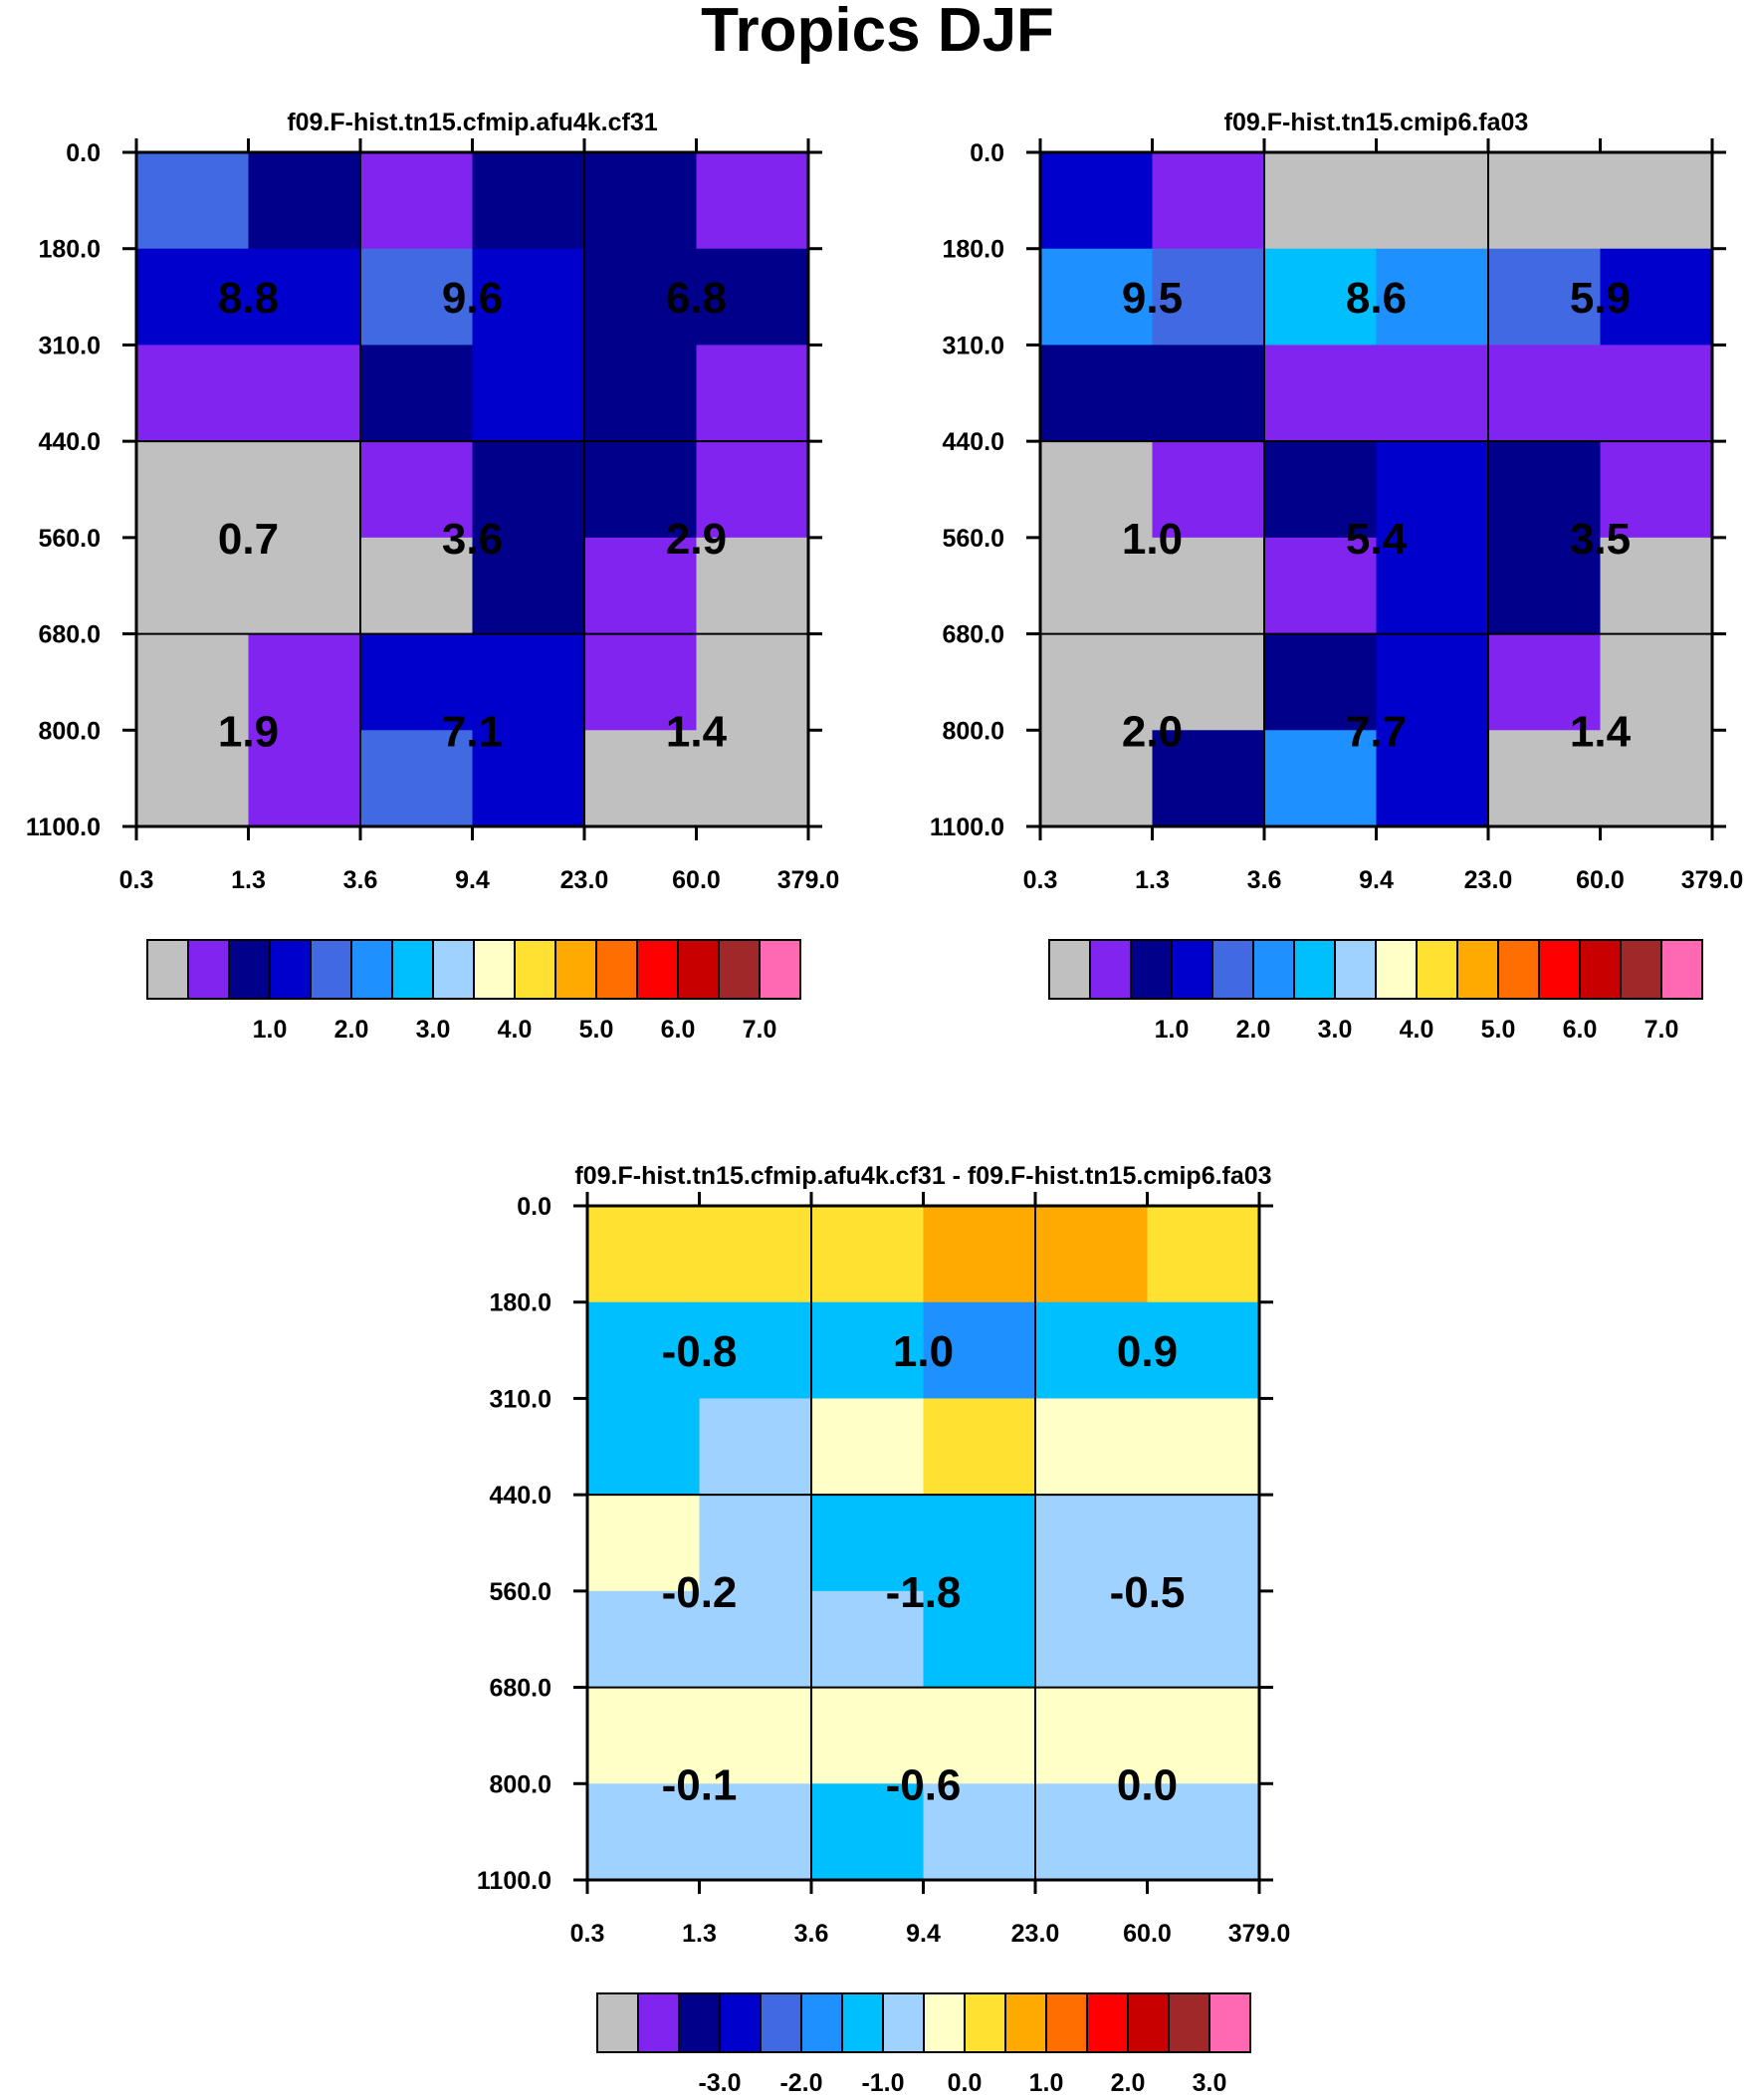 This screenshot has width=1755, height=2100. Describe the element at coordinates (1580, 1030) in the screenshot. I see `colorbar-label: 6.0` at that location.